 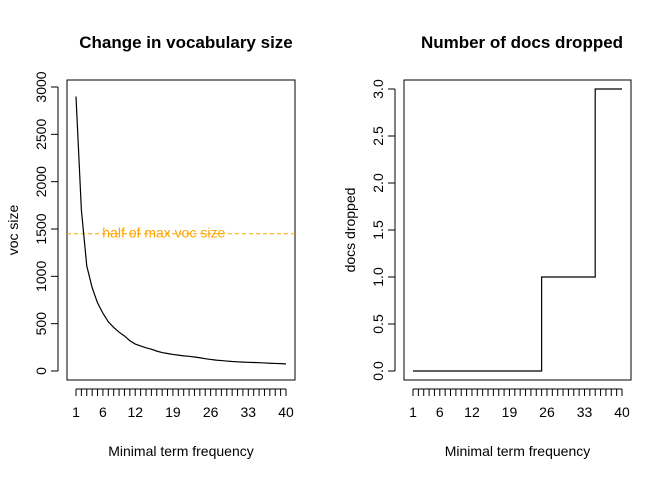 What do you see at coordinates (41, 228) in the screenshot?
I see `y-tick-label: 1500` at bounding box center [41, 228].